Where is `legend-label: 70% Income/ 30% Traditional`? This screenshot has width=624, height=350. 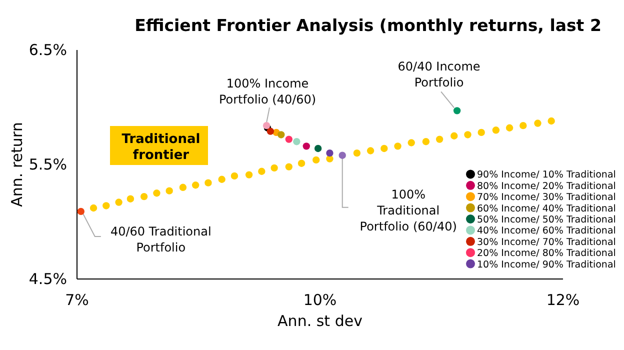 legend-label: 70% Income/ 30% Traditional is located at coordinates (546, 198).